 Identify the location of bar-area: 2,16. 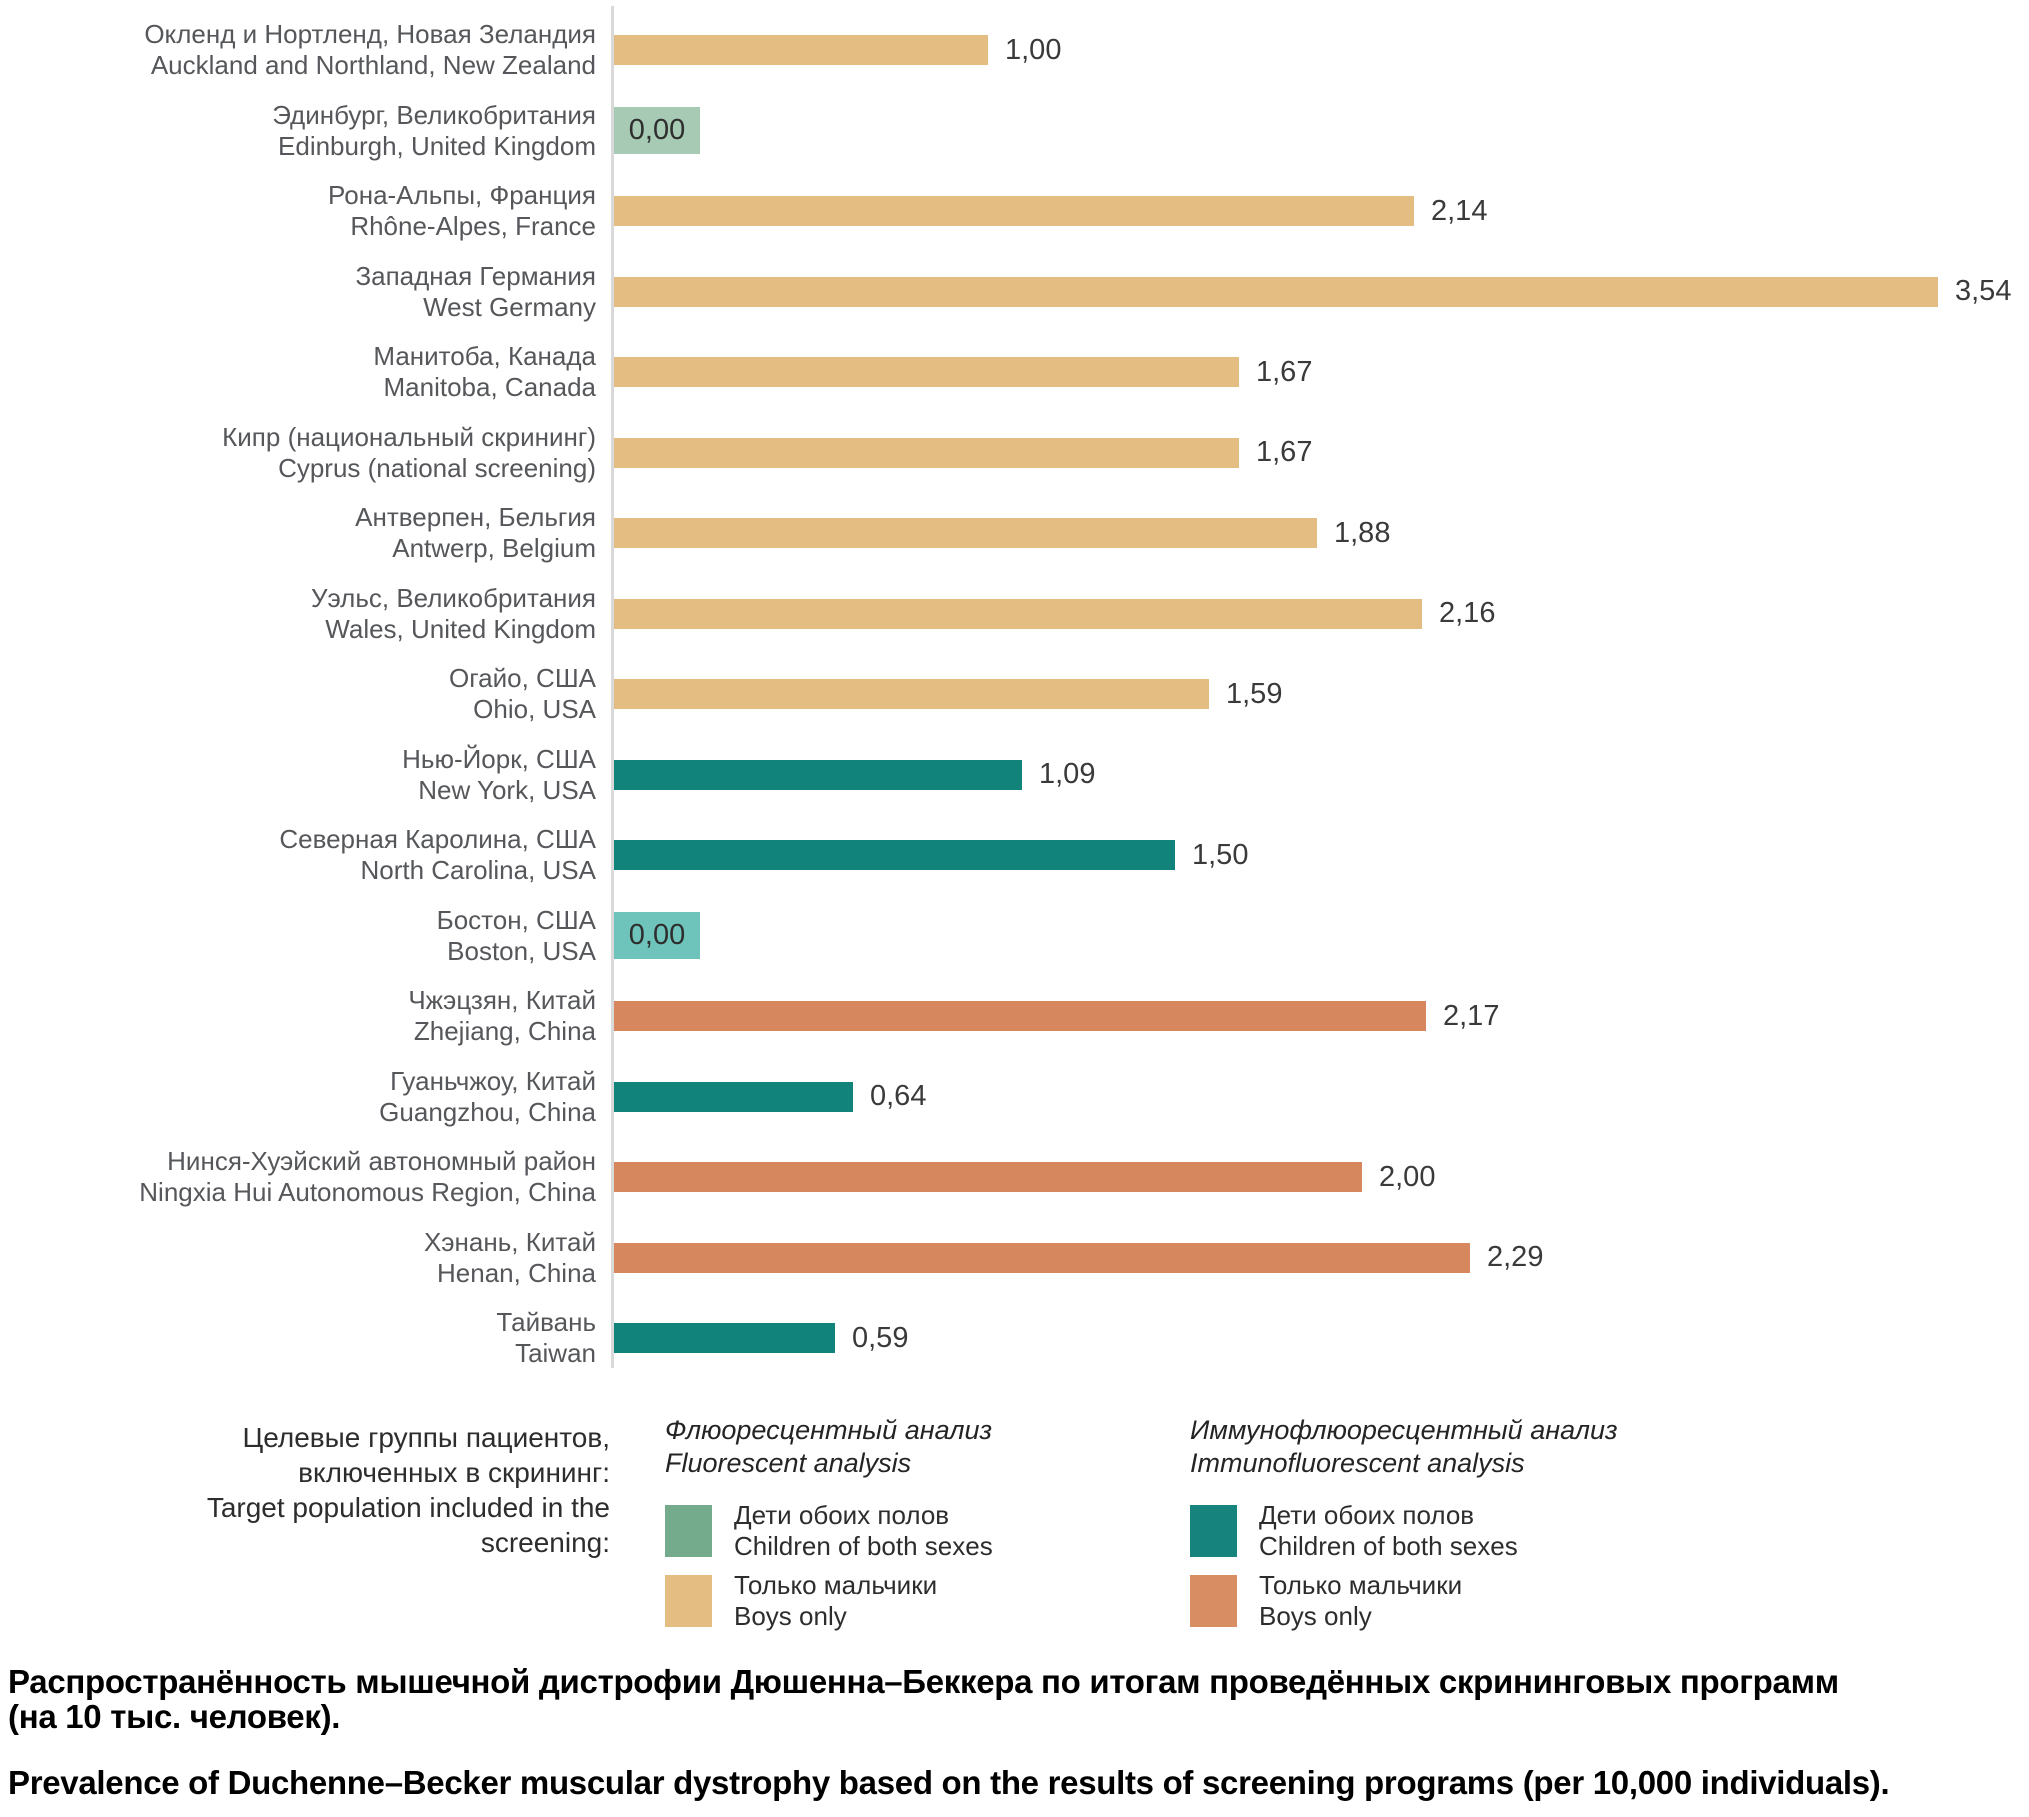
(1321, 613).